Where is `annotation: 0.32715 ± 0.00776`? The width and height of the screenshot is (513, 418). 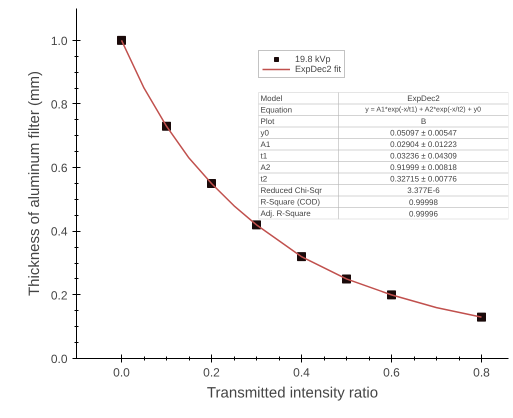 annotation: 0.32715 ± 0.00776 is located at coordinates (424, 179).